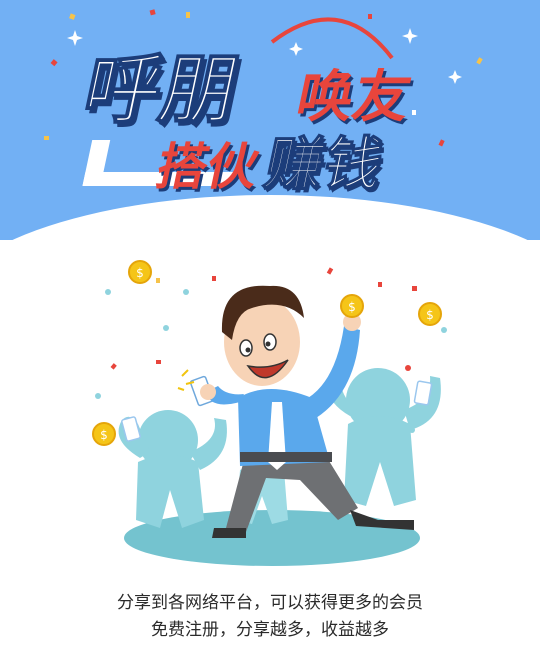 The width and height of the screenshot is (540, 656). What do you see at coordinates (324, 164) in the screenshot?
I see `title-line2-white: 赚钱` at bounding box center [324, 164].